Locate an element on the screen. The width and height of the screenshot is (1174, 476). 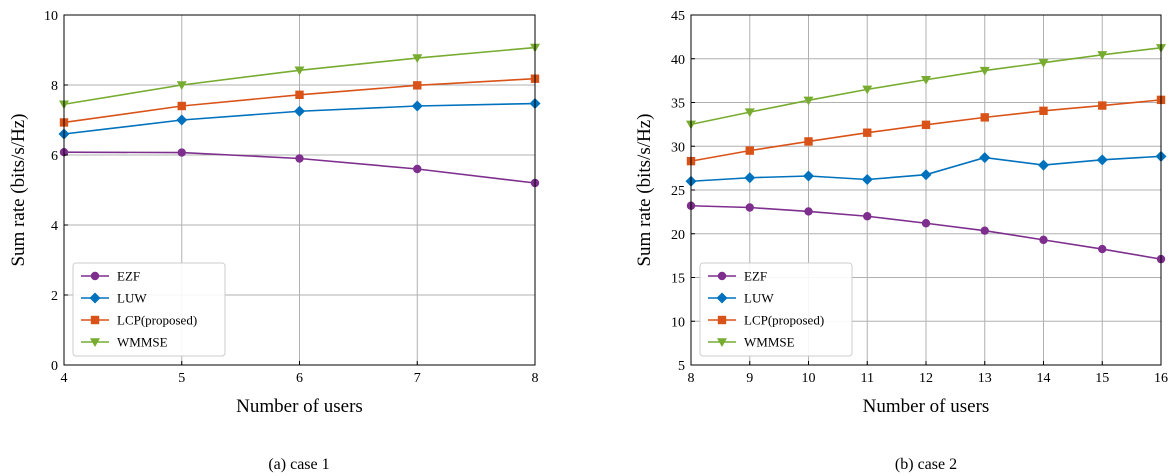
y-tick-label: 45 is located at coordinates (678, 16).